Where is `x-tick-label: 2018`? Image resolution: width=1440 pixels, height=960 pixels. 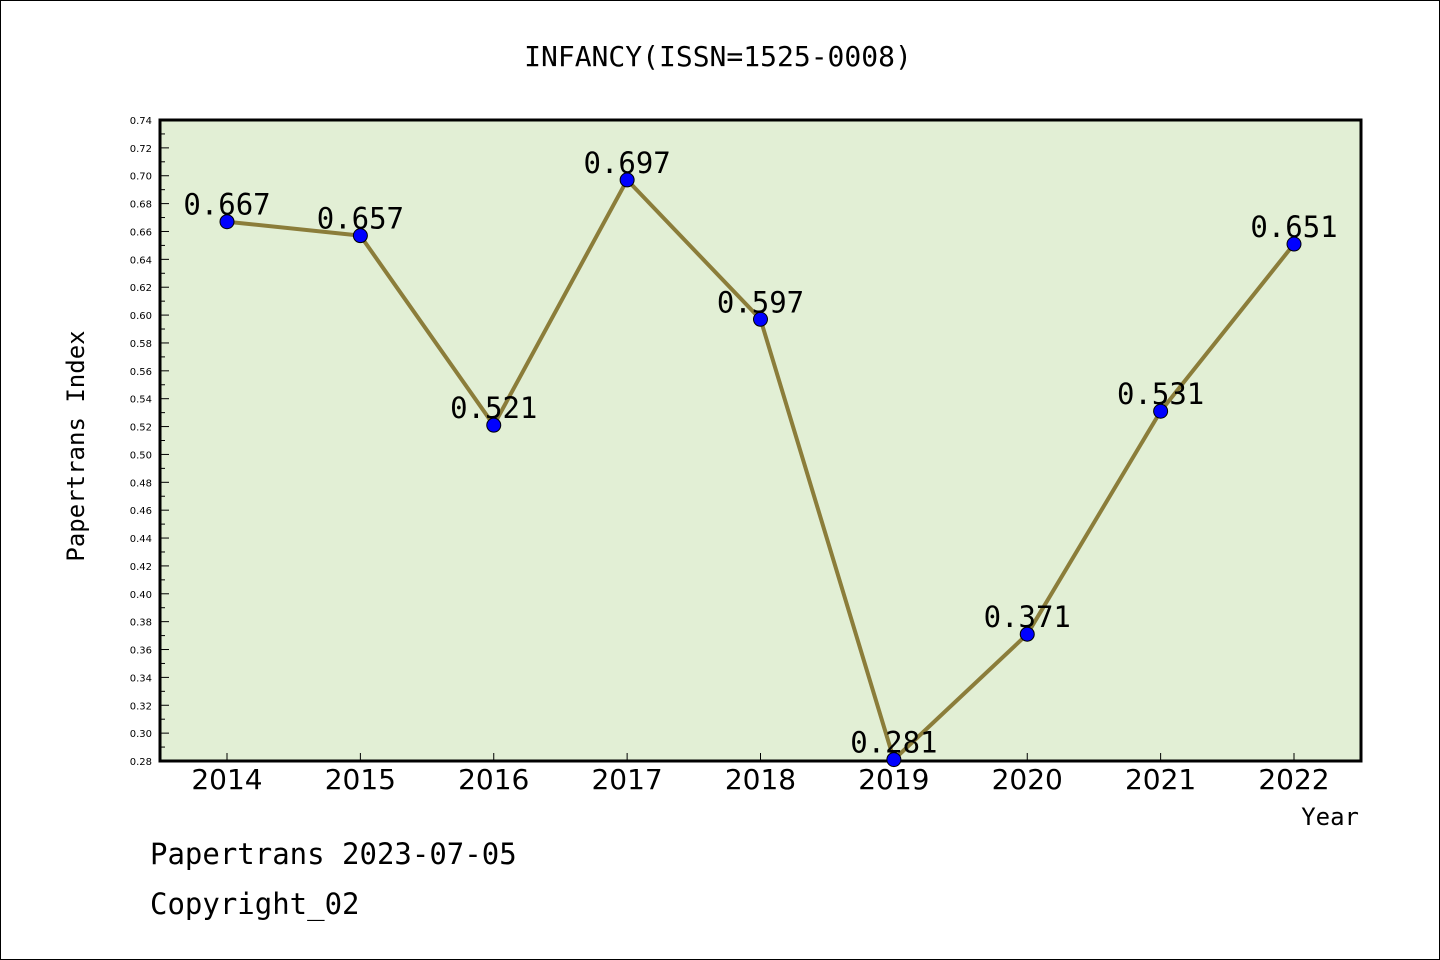 x-tick-label: 2018 is located at coordinates (760, 779).